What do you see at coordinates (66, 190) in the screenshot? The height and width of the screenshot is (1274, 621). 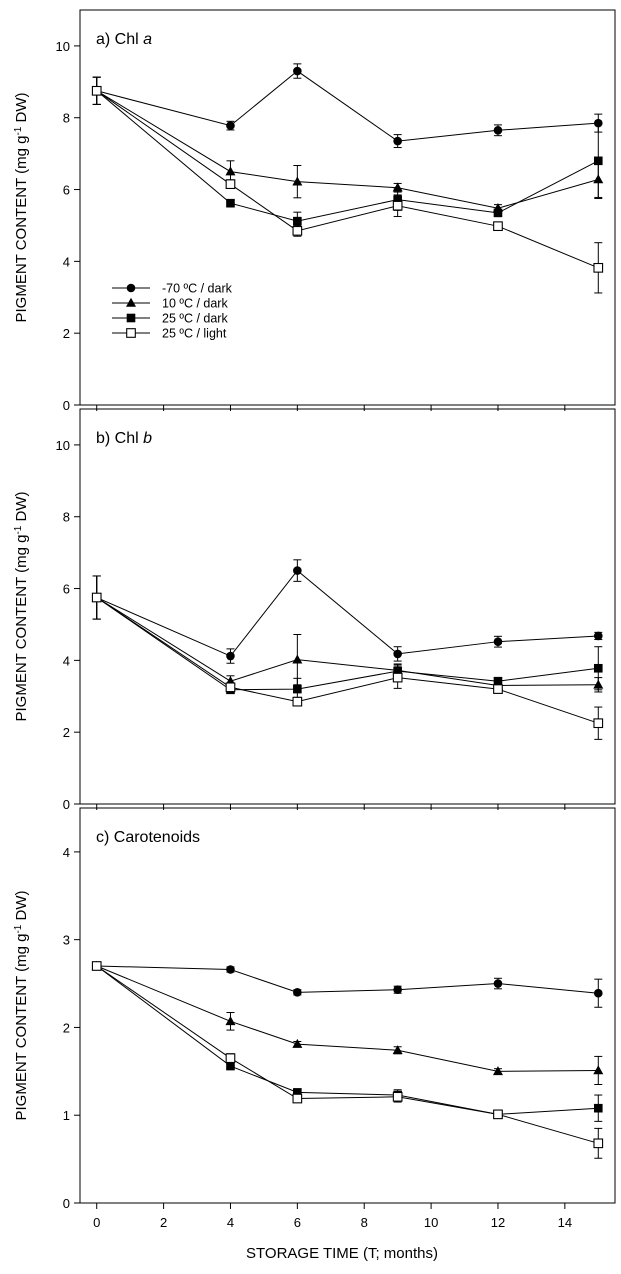 I see `y-tick-label: 6` at bounding box center [66, 190].